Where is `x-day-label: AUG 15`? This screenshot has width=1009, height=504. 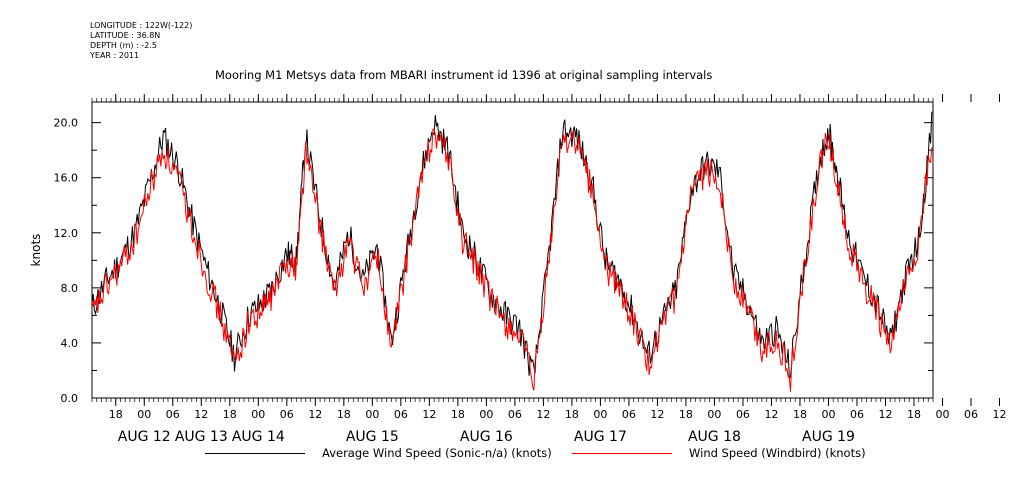 x-day-label: AUG 15 is located at coordinates (372, 437).